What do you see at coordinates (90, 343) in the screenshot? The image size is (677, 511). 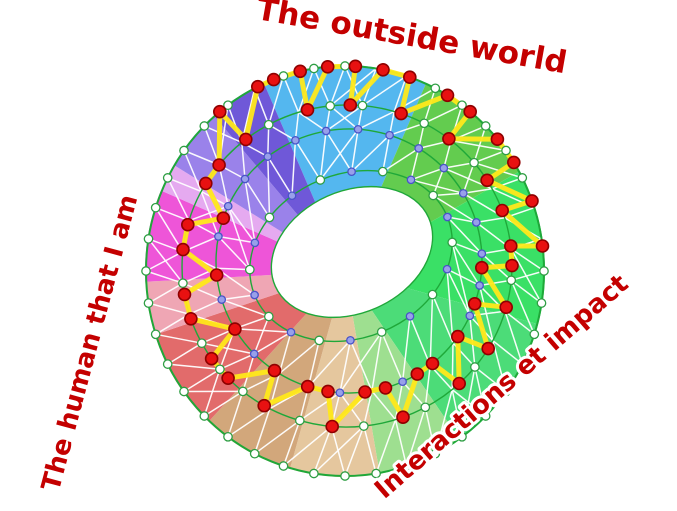 I see `label-human-that-i-am: The human that I am` at bounding box center [90, 343].